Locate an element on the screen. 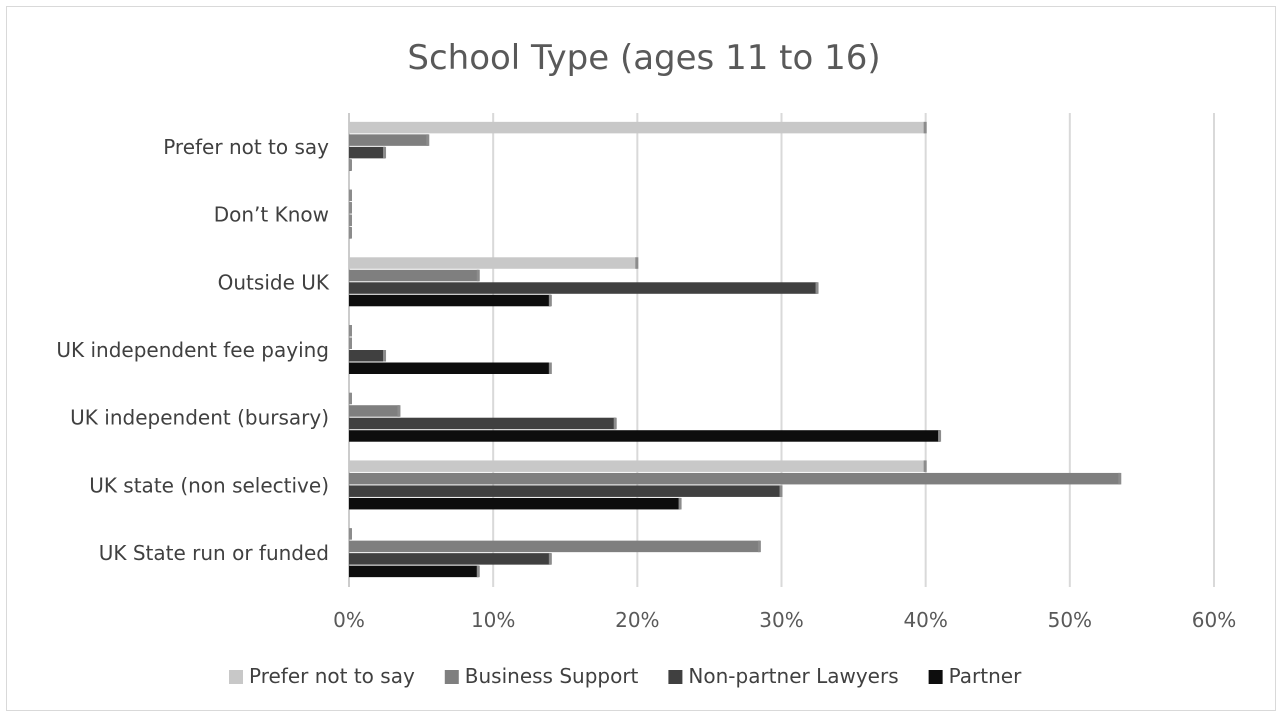 This screenshot has width=1281, height=718. legend-item: Prefer not to say is located at coordinates (322, 676).